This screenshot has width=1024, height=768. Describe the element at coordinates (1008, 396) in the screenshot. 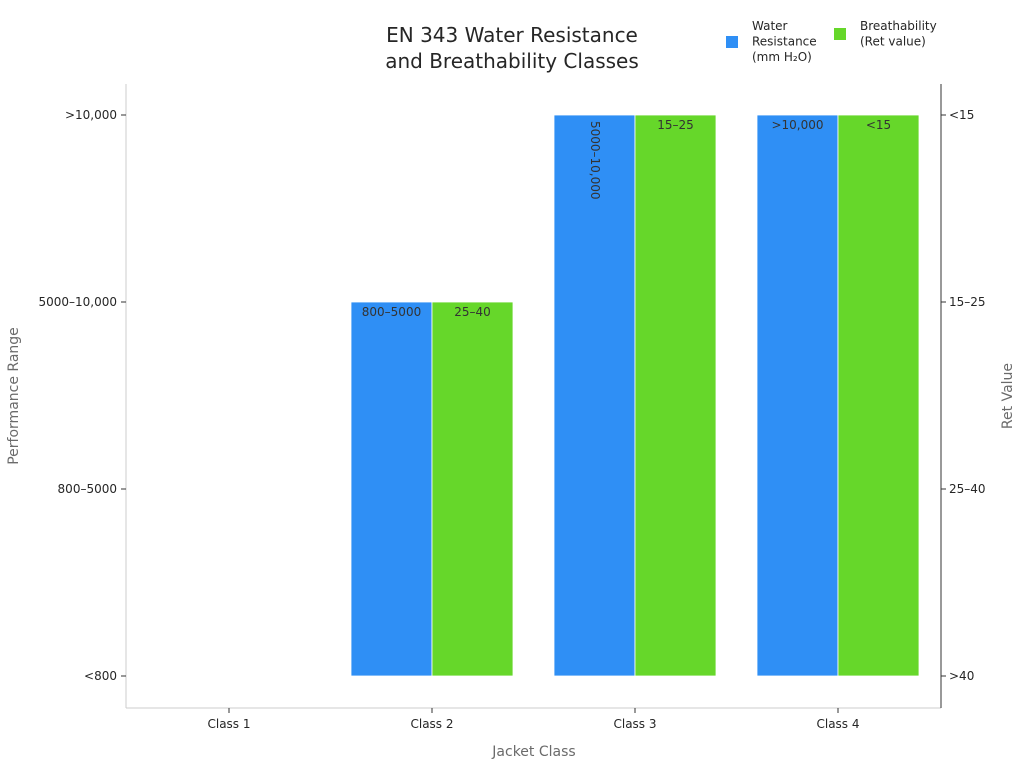

I see `y-axis-right-title: Ret Value` at that location.